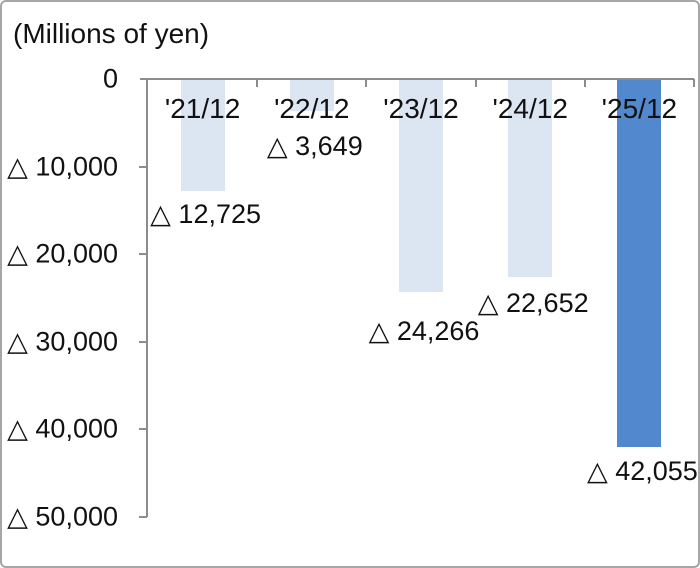 This screenshot has height=568, width=700. What do you see at coordinates (111, 33) in the screenshot?
I see `chart-unit-title: (Millions of yen)` at bounding box center [111, 33].